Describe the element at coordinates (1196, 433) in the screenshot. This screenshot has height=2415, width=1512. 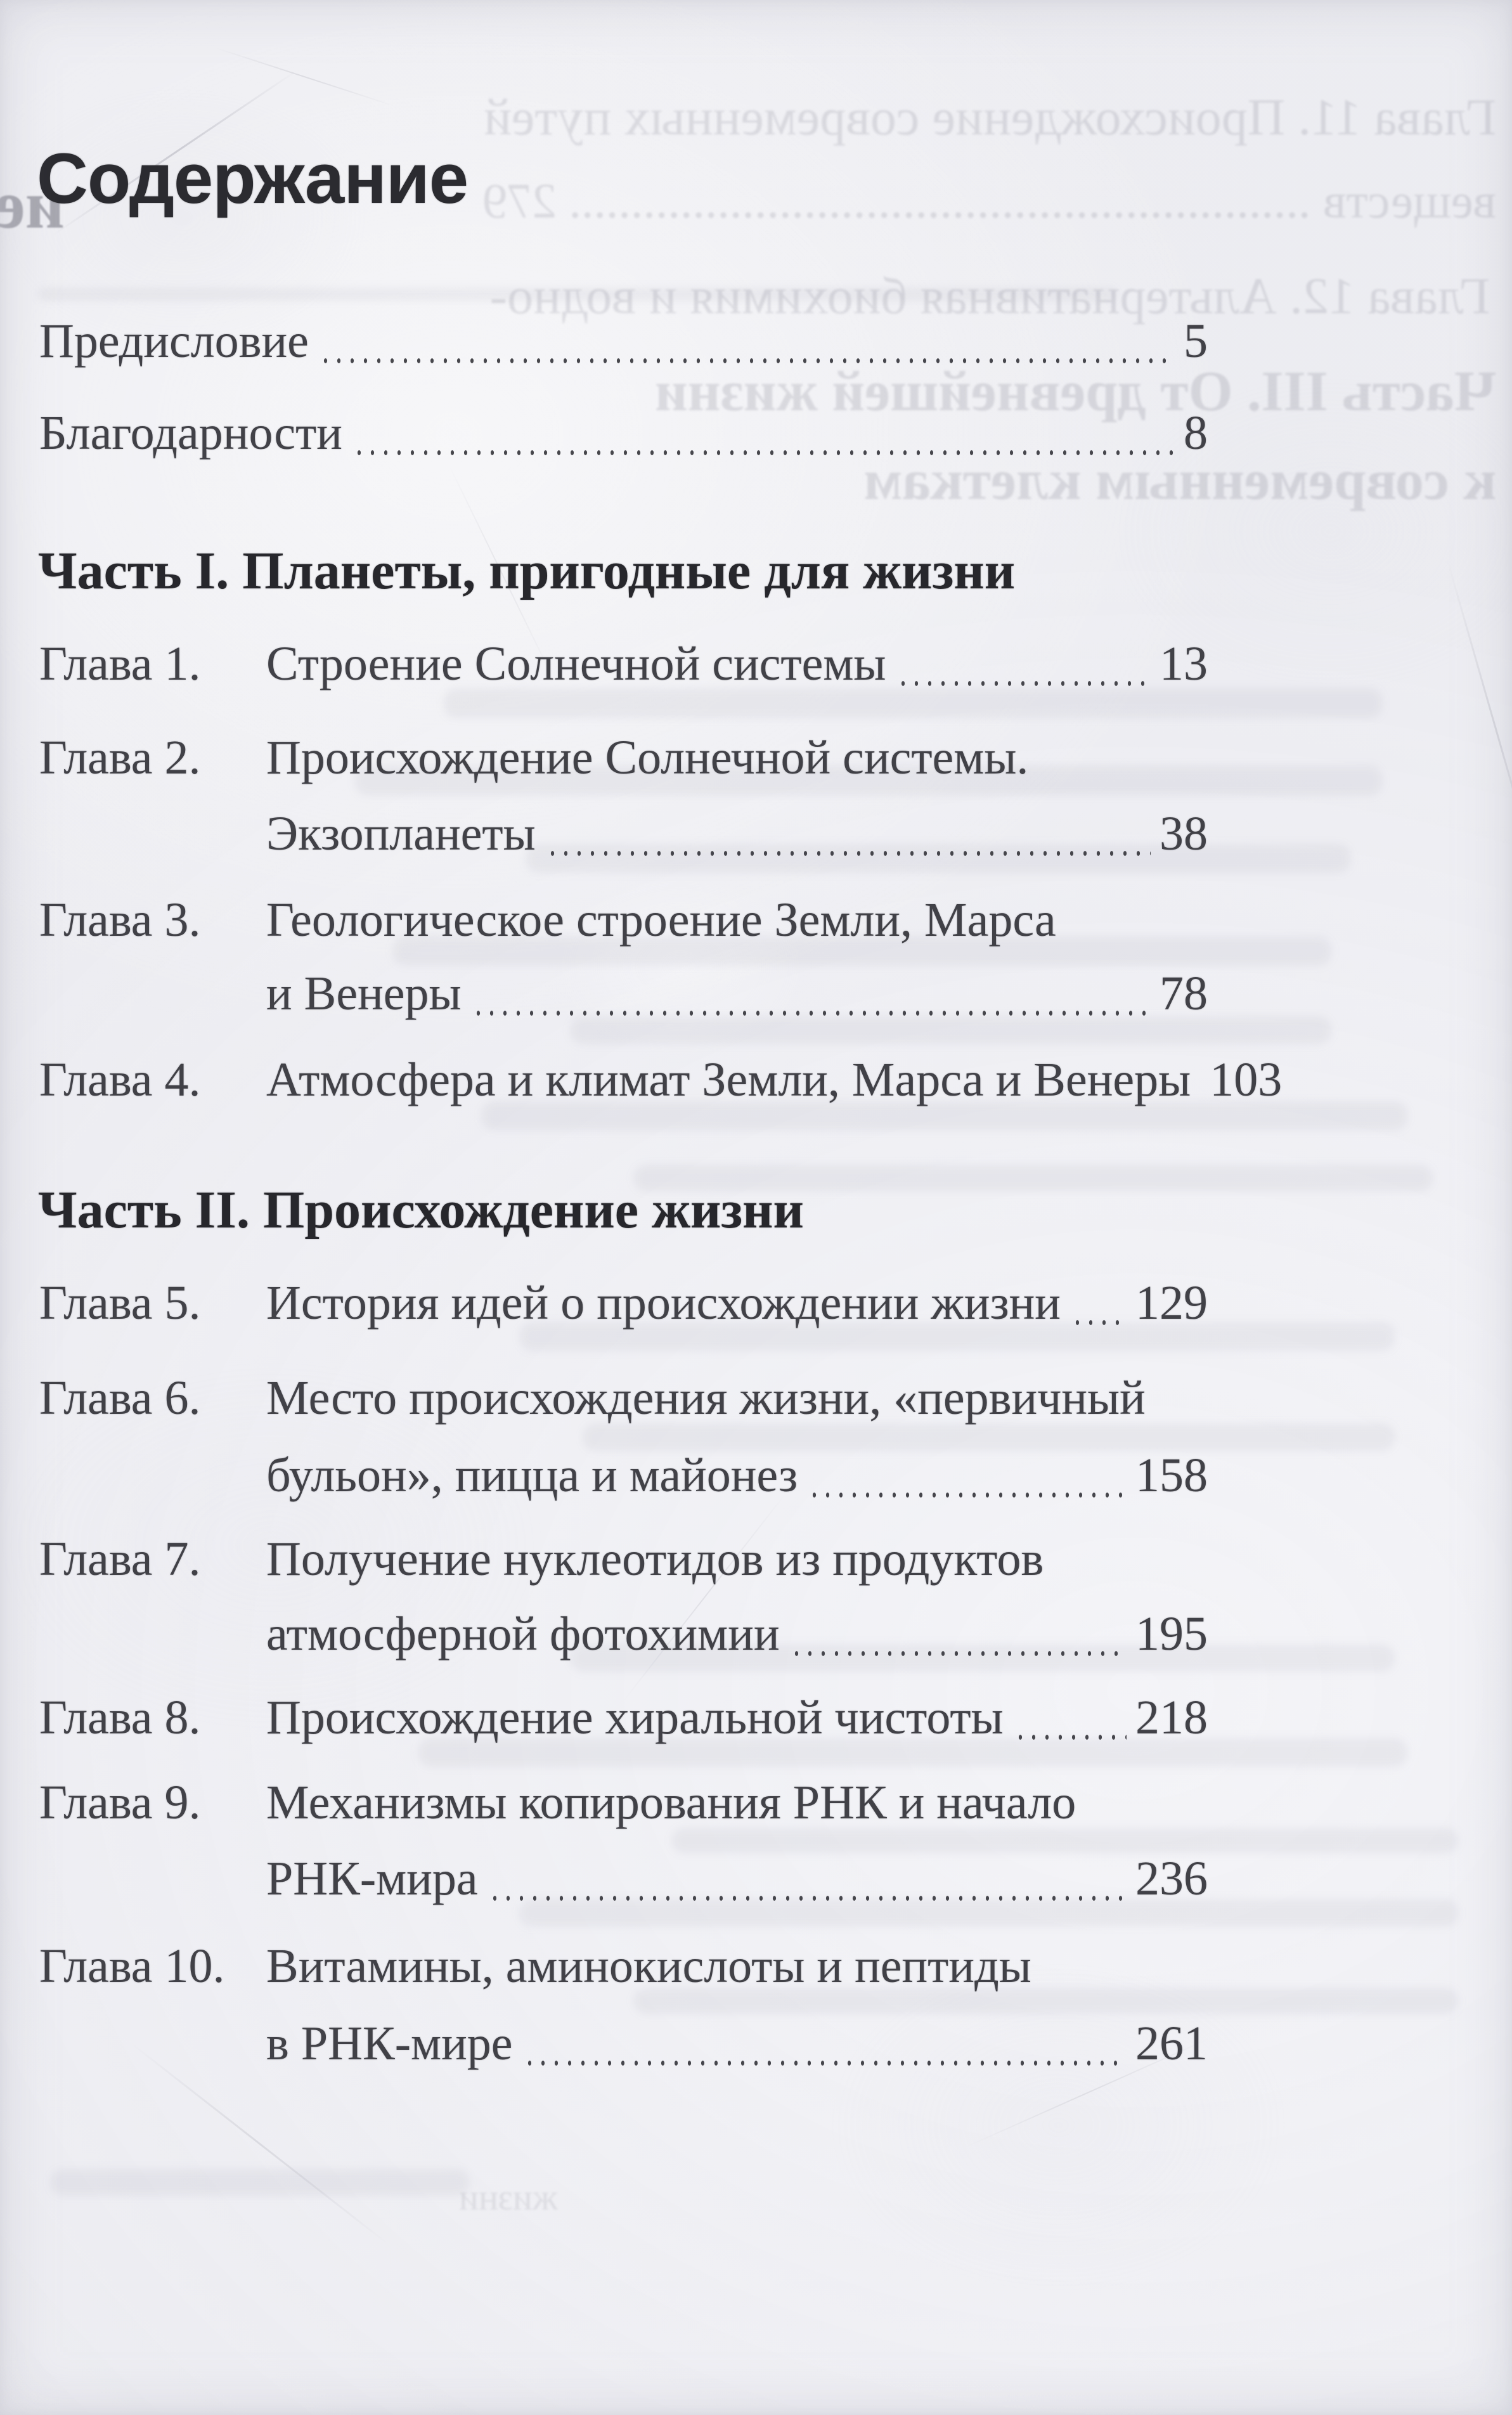
I see `page-number: 8` at that location.